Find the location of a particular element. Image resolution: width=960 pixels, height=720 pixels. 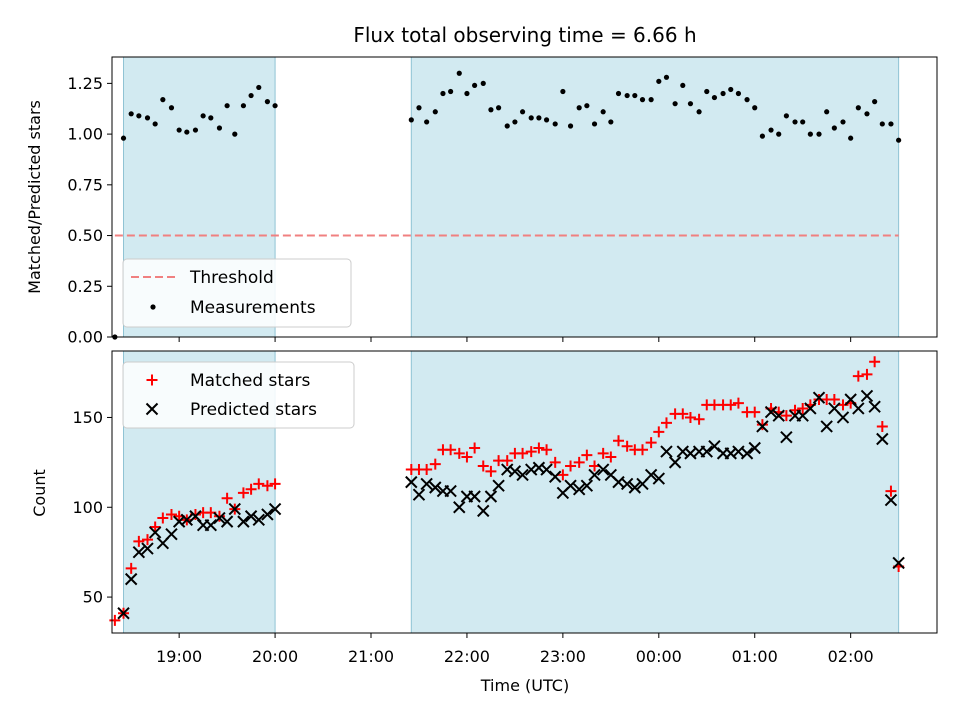

top-ylabel: Matched/Predicted stars is located at coordinates (34, 197).